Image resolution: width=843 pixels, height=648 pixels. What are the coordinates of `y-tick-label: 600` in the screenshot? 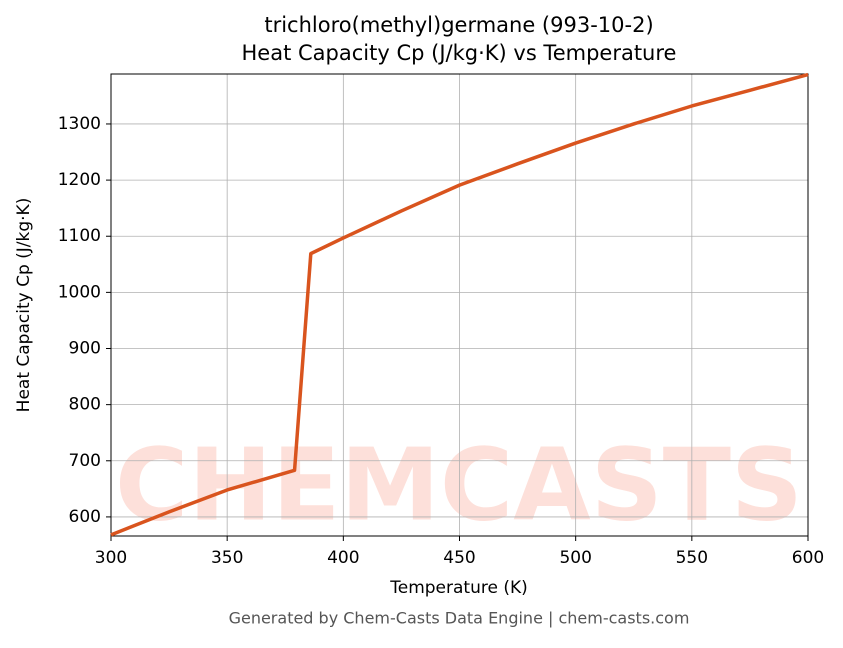 It's located at (85, 517).